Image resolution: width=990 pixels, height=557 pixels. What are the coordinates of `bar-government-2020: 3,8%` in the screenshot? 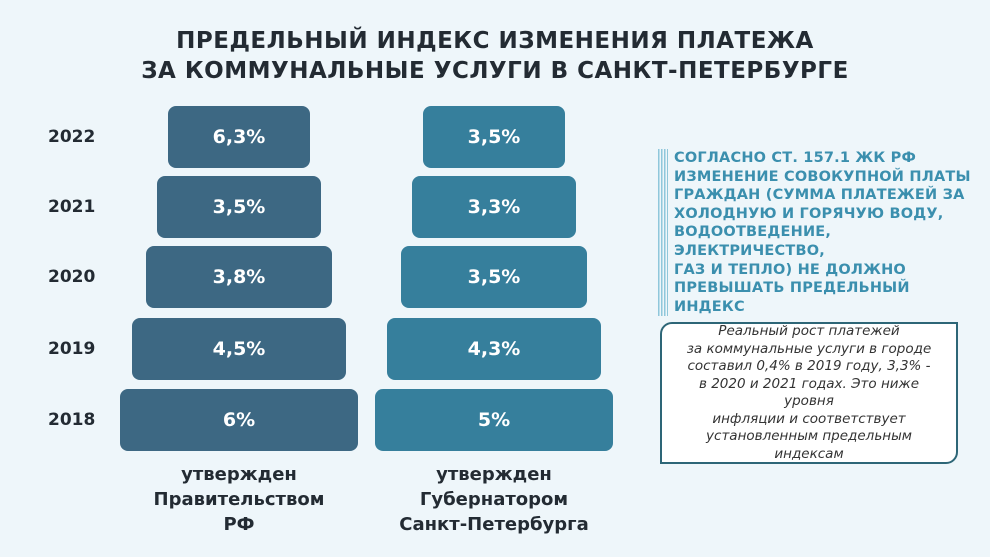 It's located at (239, 277).